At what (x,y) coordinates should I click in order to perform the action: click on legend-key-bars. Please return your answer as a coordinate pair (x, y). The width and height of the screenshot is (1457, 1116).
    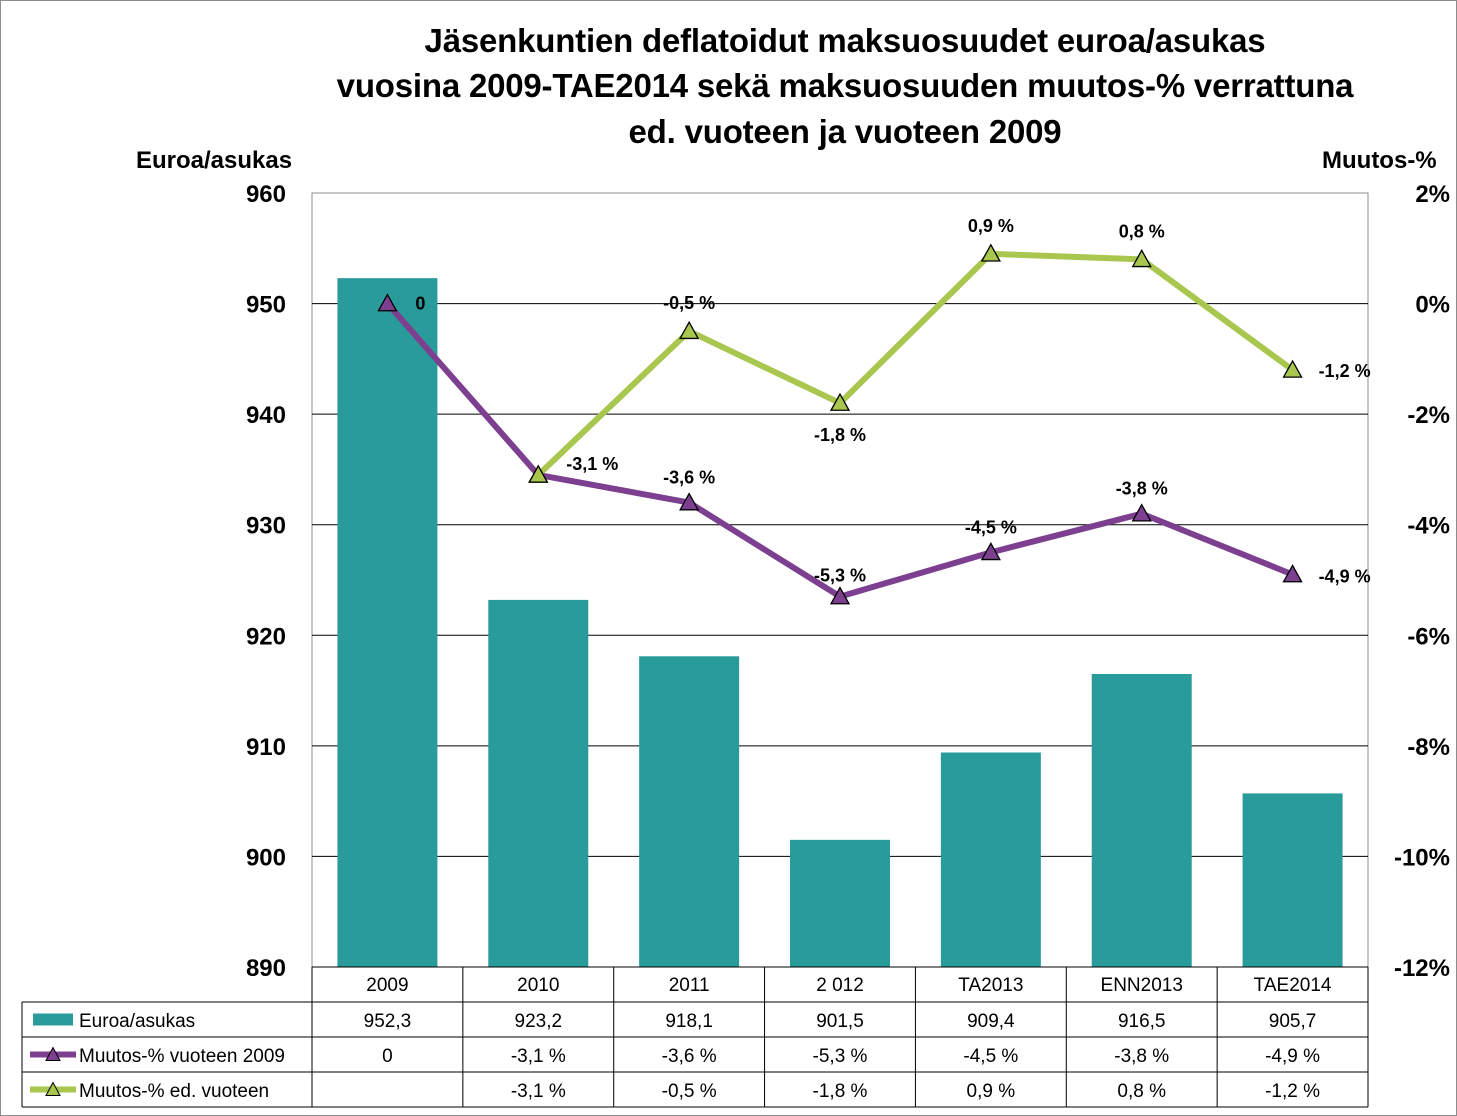
    Looking at the image, I should click on (53, 1019).